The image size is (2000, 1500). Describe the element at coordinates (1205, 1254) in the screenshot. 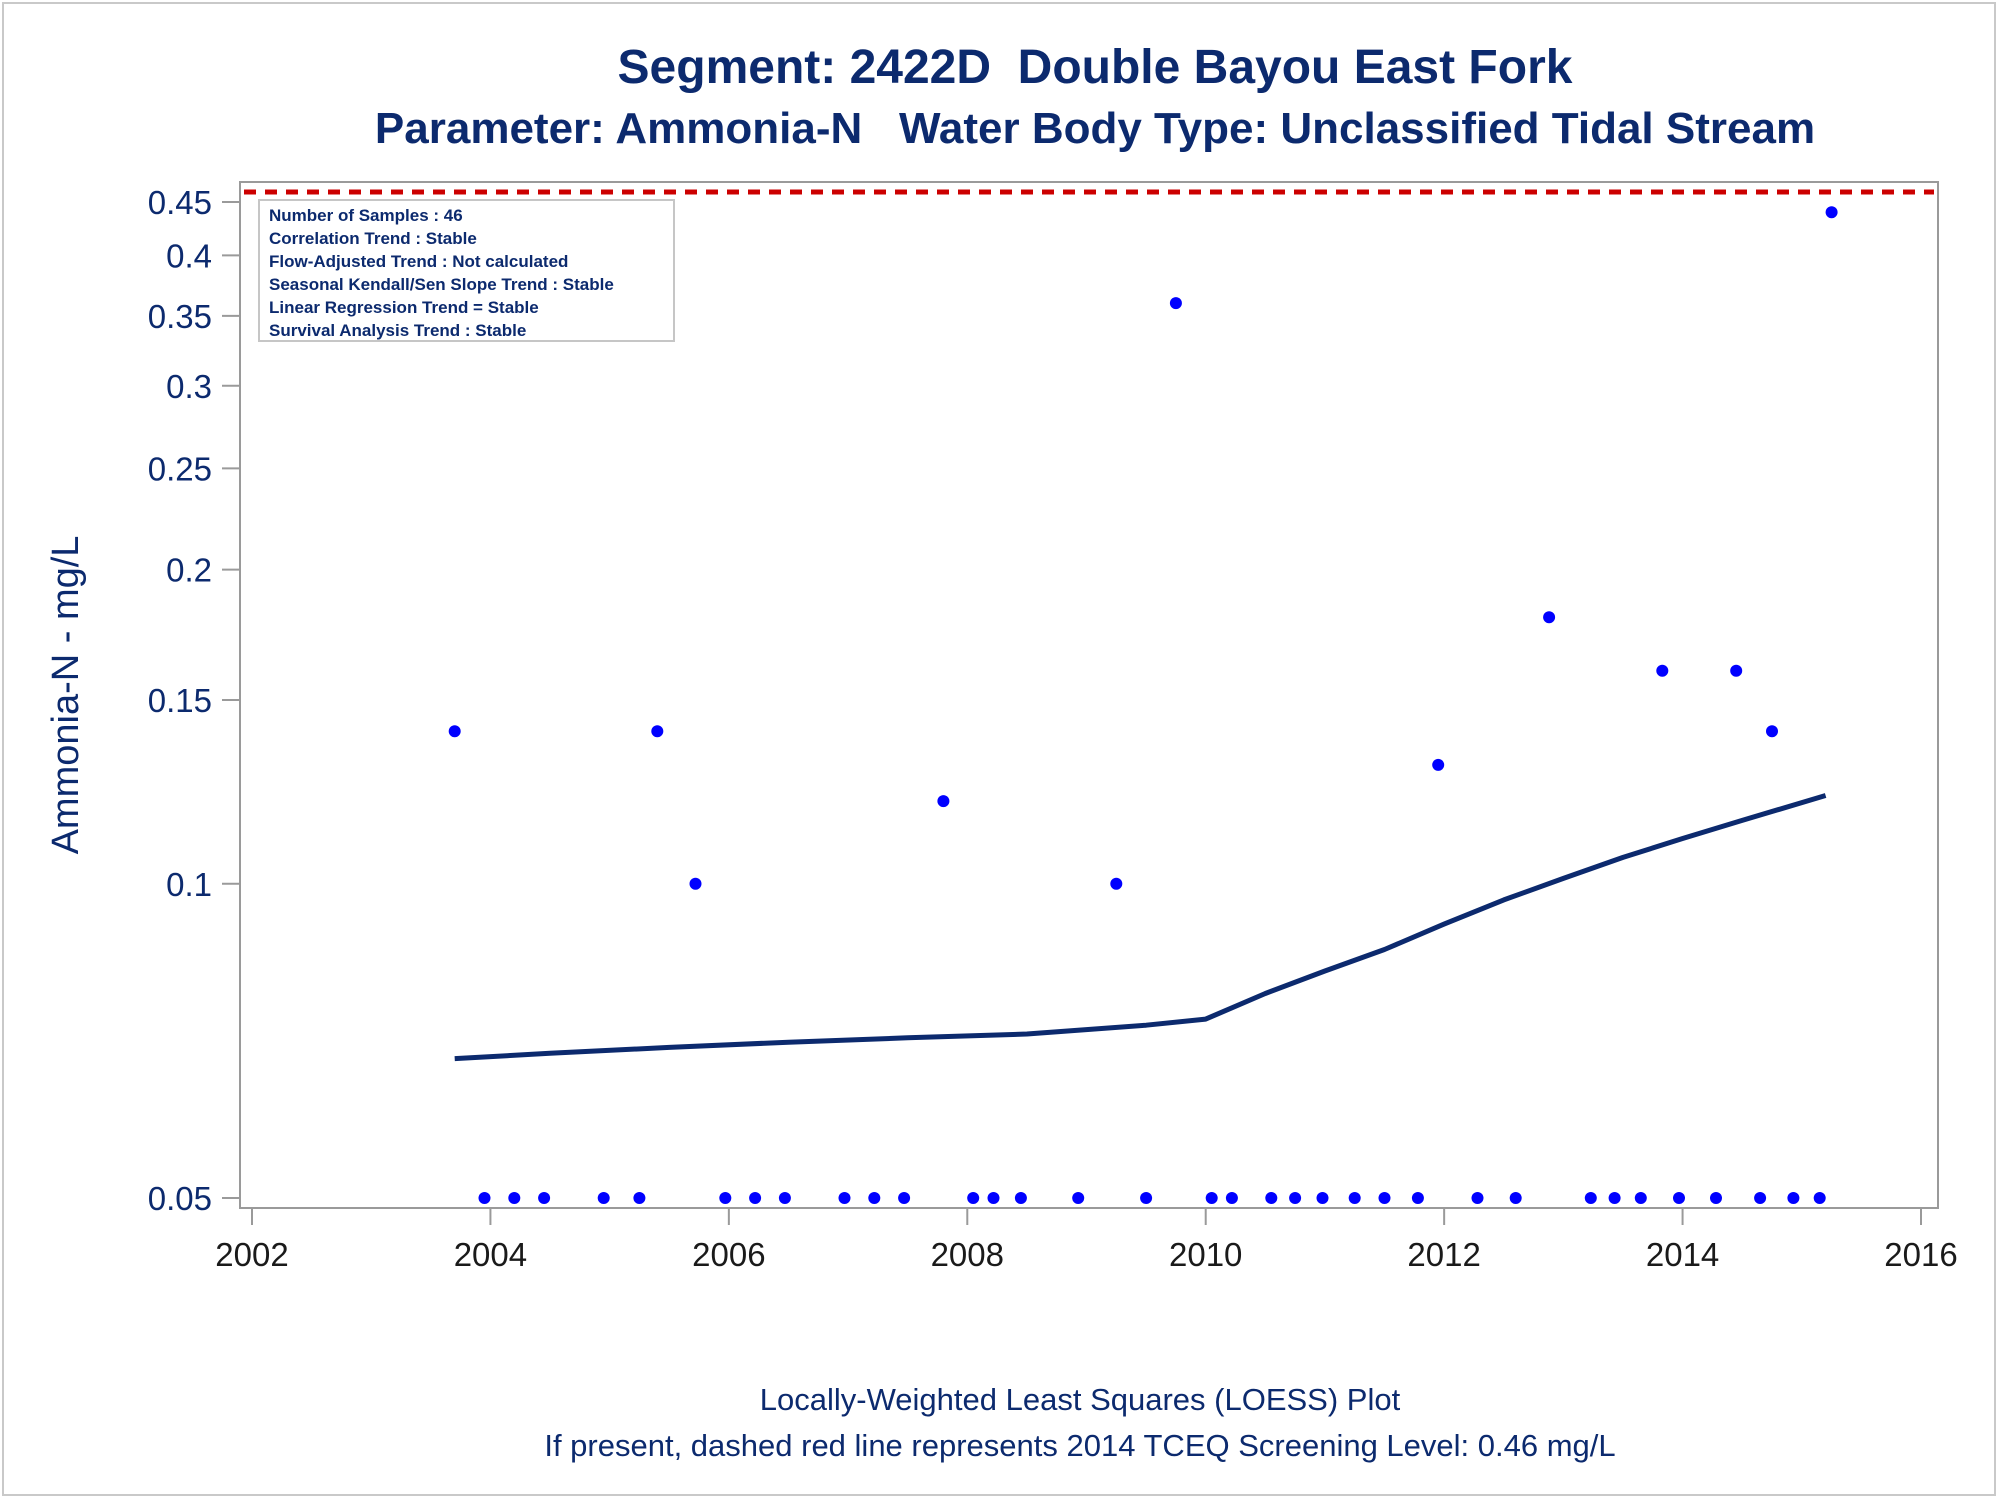

I see `x-tick-label: 2010` at that location.